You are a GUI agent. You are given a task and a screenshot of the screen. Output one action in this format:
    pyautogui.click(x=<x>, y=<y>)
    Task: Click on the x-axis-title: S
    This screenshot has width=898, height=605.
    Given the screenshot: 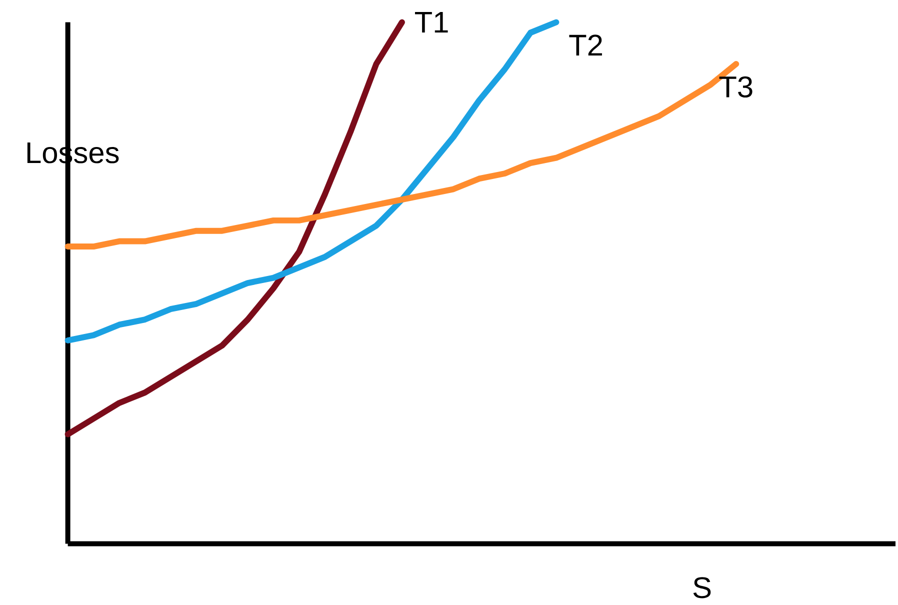 What is the action you would take?
    pyautogui.click(x=702, y=587)
    